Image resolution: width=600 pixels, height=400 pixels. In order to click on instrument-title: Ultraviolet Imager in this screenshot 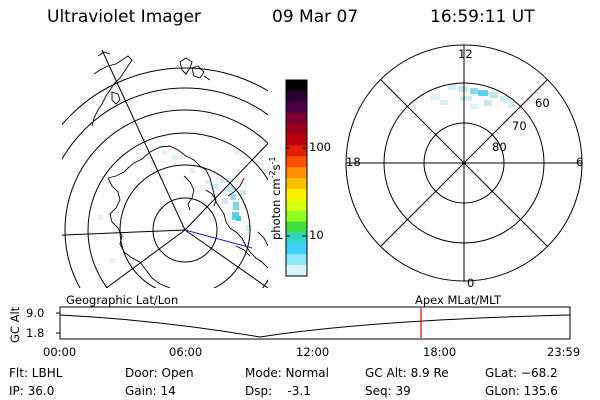, I will do `click(124, 17)`.